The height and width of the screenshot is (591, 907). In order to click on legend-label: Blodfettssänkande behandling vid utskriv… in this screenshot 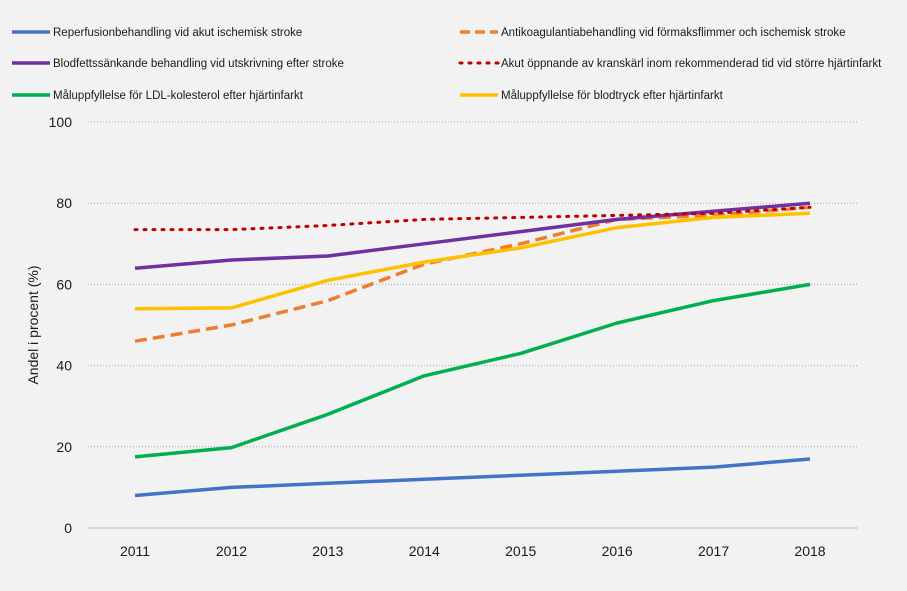, I will do `click(198, 64)`.